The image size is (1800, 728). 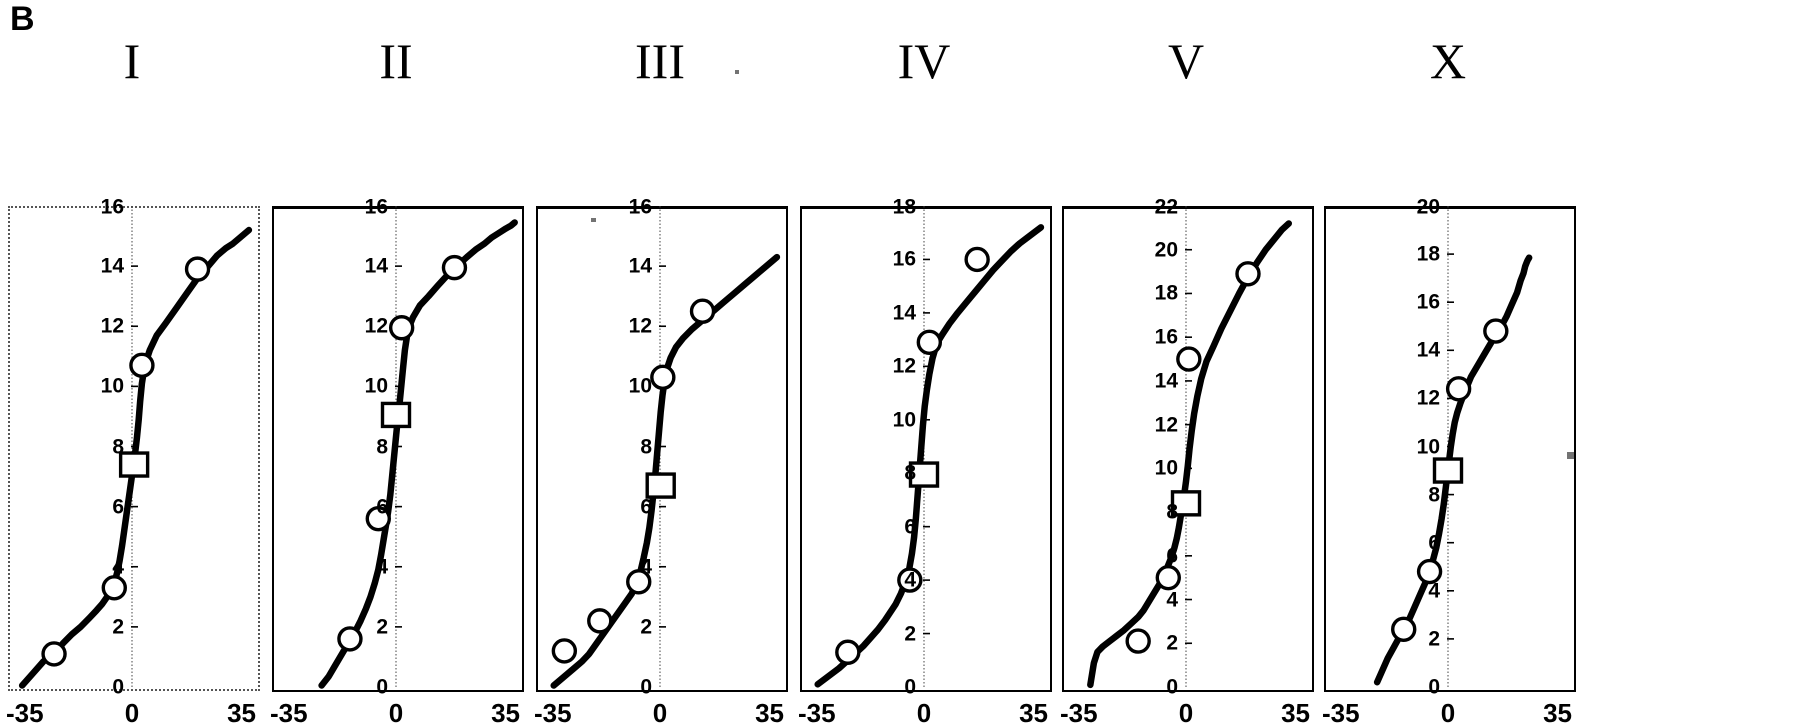 What do you see at coordinates (132, 61) in the screenshot?
I see `plot-title-i: I` at bounding box center [132, 61].